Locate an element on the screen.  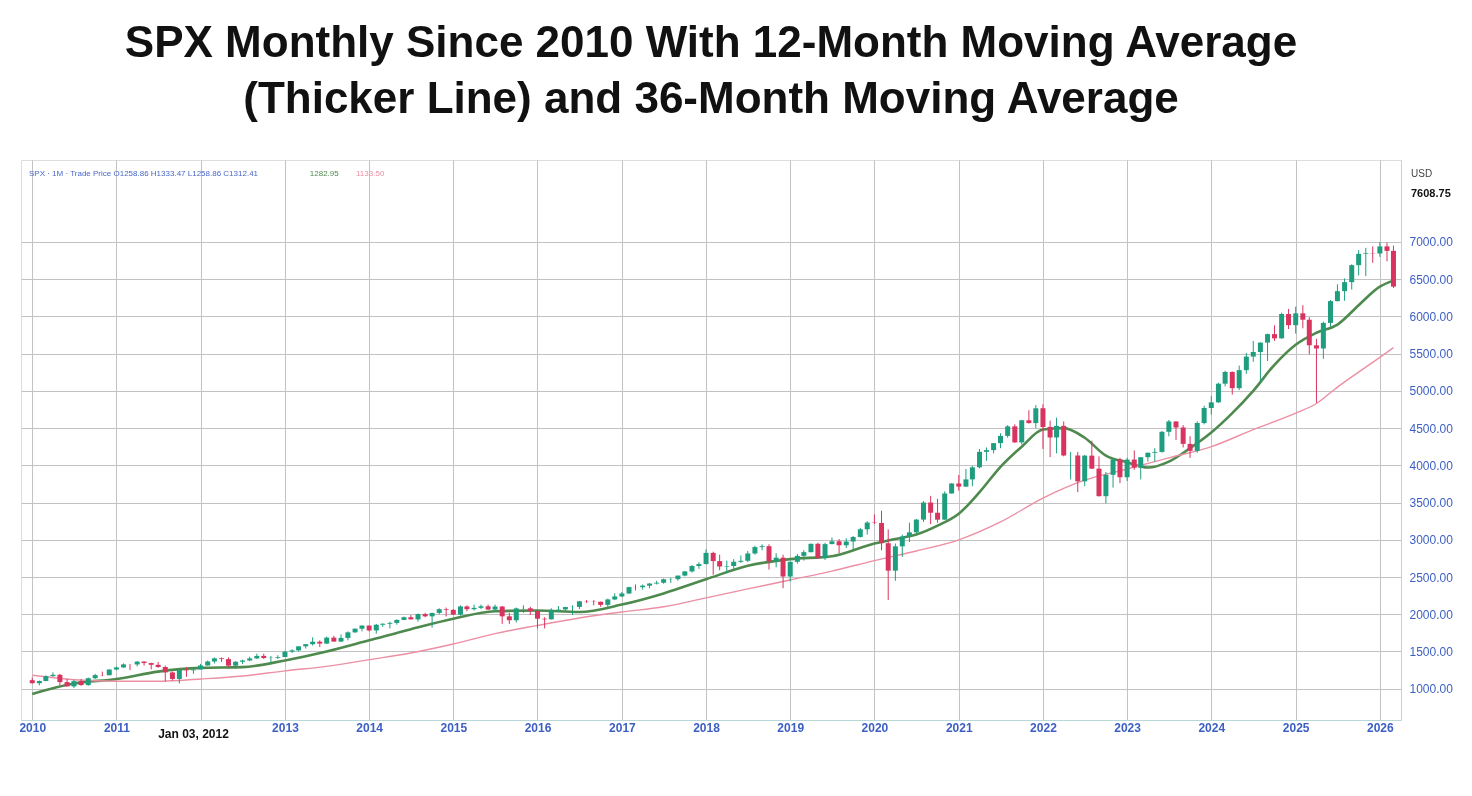
chart-title: SPX Monthly Since 2010 With 12-Month Moving Average (Thicker Line) and 36-Month Moving Average is located at coordinates (711, 69).